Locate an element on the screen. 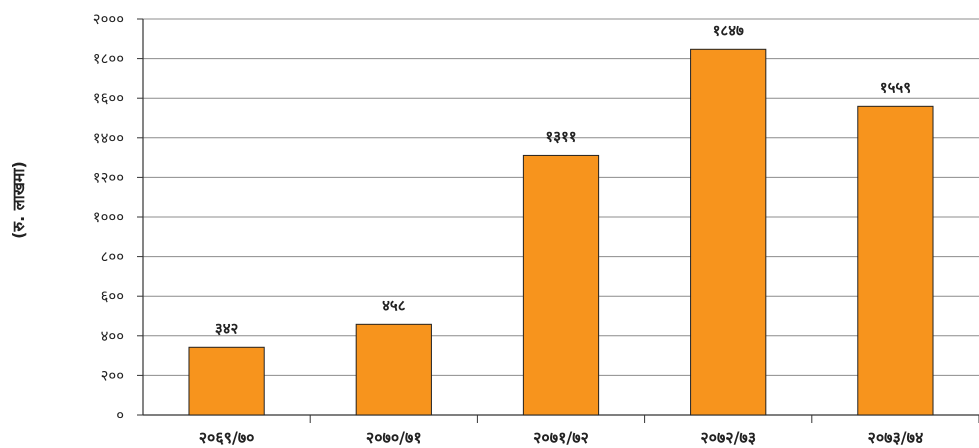 This screenshot has width=979, height=448. y-tick-label: १२०० is located at coordinates (108, 177).